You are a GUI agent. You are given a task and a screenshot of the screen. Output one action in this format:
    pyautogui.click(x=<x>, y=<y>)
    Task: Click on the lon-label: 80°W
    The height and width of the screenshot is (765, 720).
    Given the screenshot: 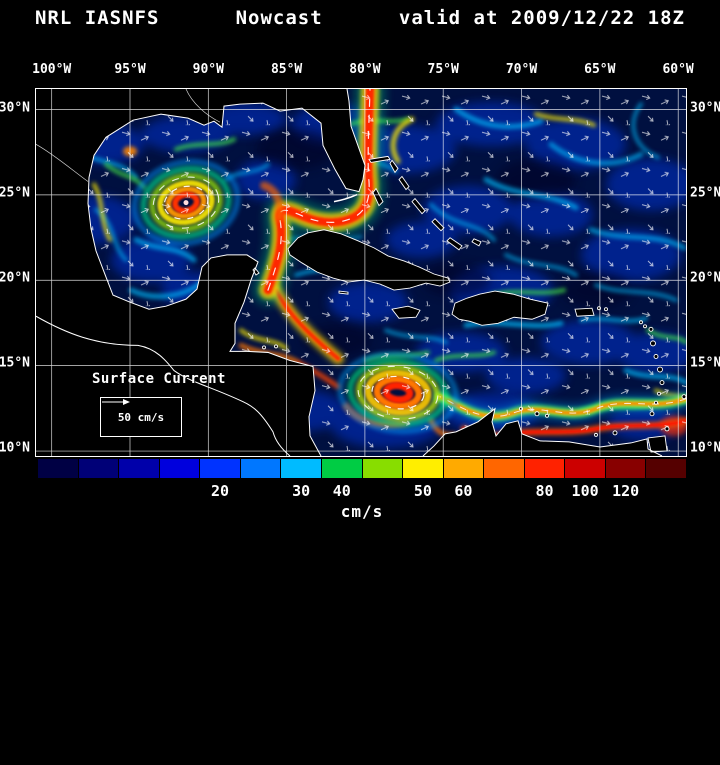 What is the action you would take?
    pyautogui.click(x=365, y=69)
    